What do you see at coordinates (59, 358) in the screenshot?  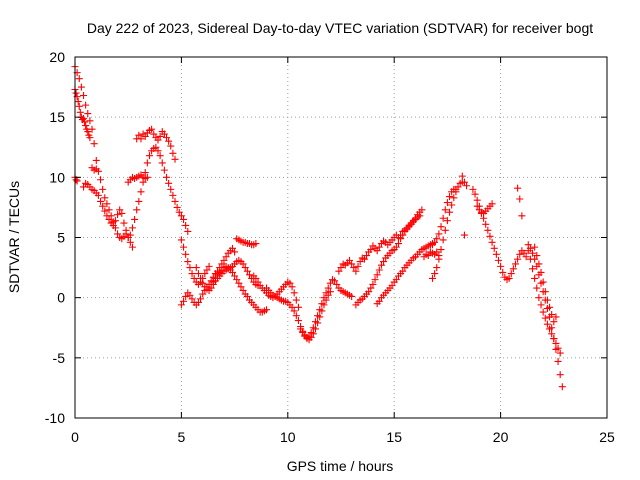 I see `y-tick-label: -5` at bounding box center [59, 358].